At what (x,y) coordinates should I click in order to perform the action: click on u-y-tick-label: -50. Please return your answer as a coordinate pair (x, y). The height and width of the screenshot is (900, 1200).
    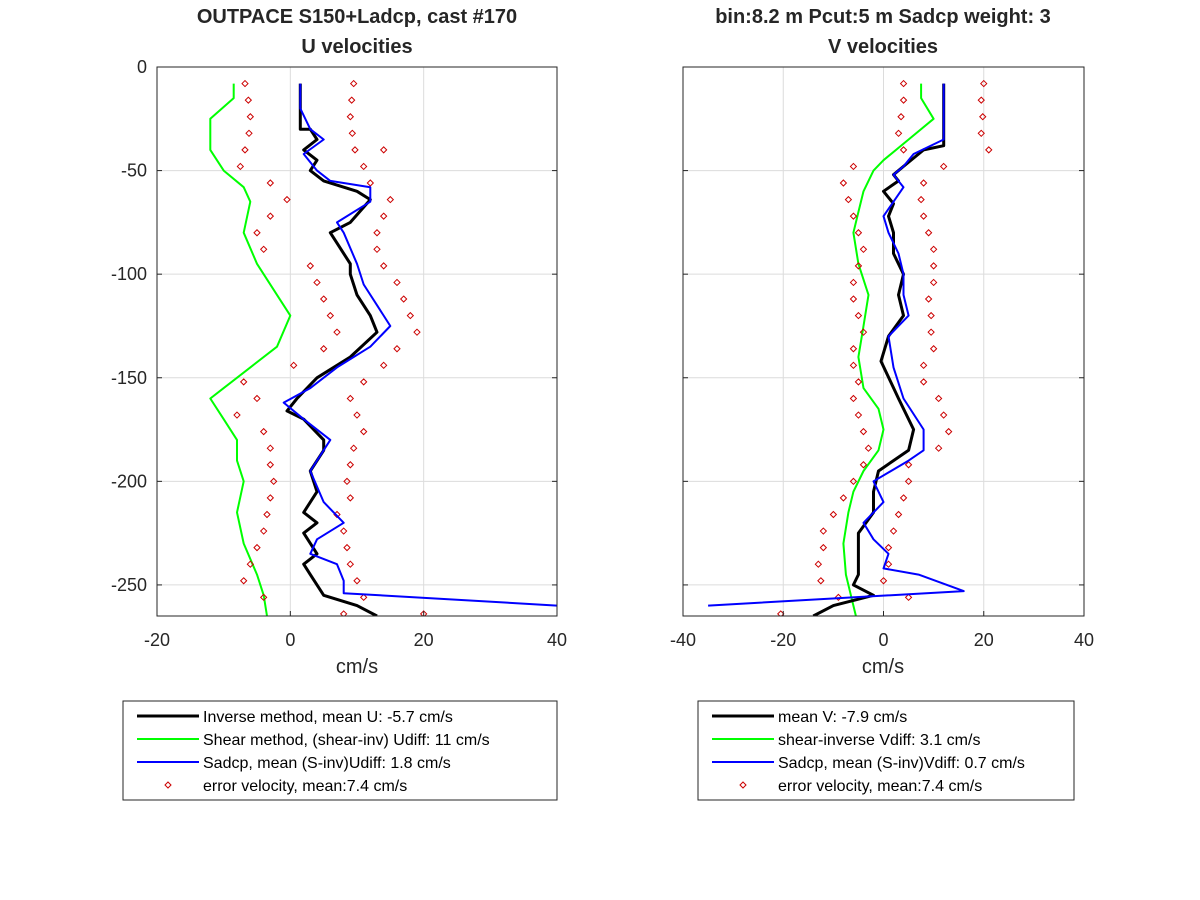
    Looking at the image, I should click on (134, 171).